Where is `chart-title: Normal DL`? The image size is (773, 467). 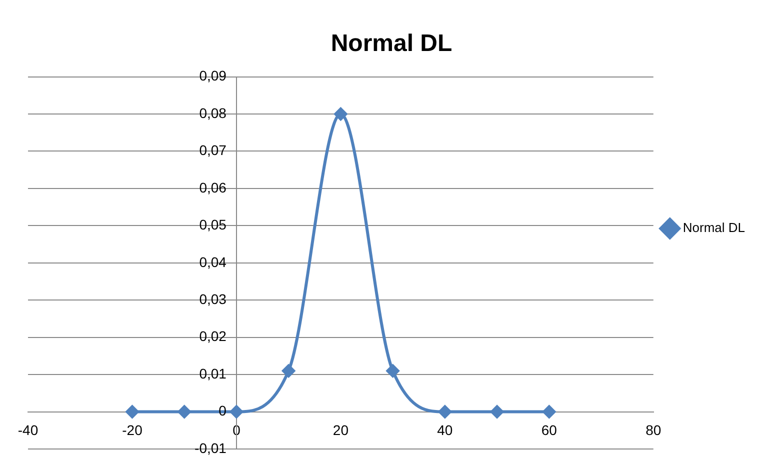 chart-title: Normal DL is located at coordinates (391, 44).